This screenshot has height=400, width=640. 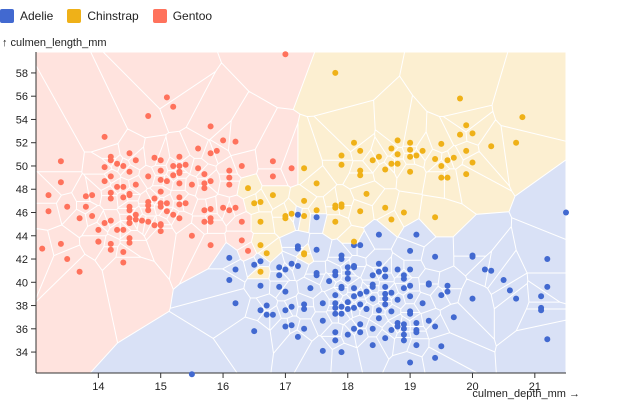 What do you see at coordinates (182, 16) in the screenshot?
I see `legend-item-gentoo: Gentoo` at bounding box center [182, 16].